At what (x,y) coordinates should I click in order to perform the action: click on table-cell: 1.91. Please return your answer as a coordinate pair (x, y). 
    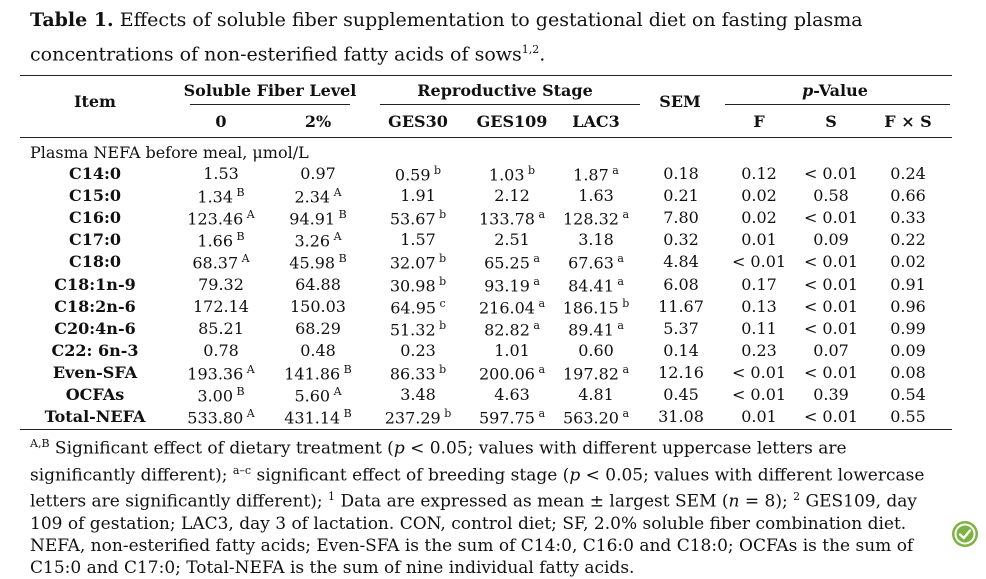
    Looking at the image, I should click on (418, 195).